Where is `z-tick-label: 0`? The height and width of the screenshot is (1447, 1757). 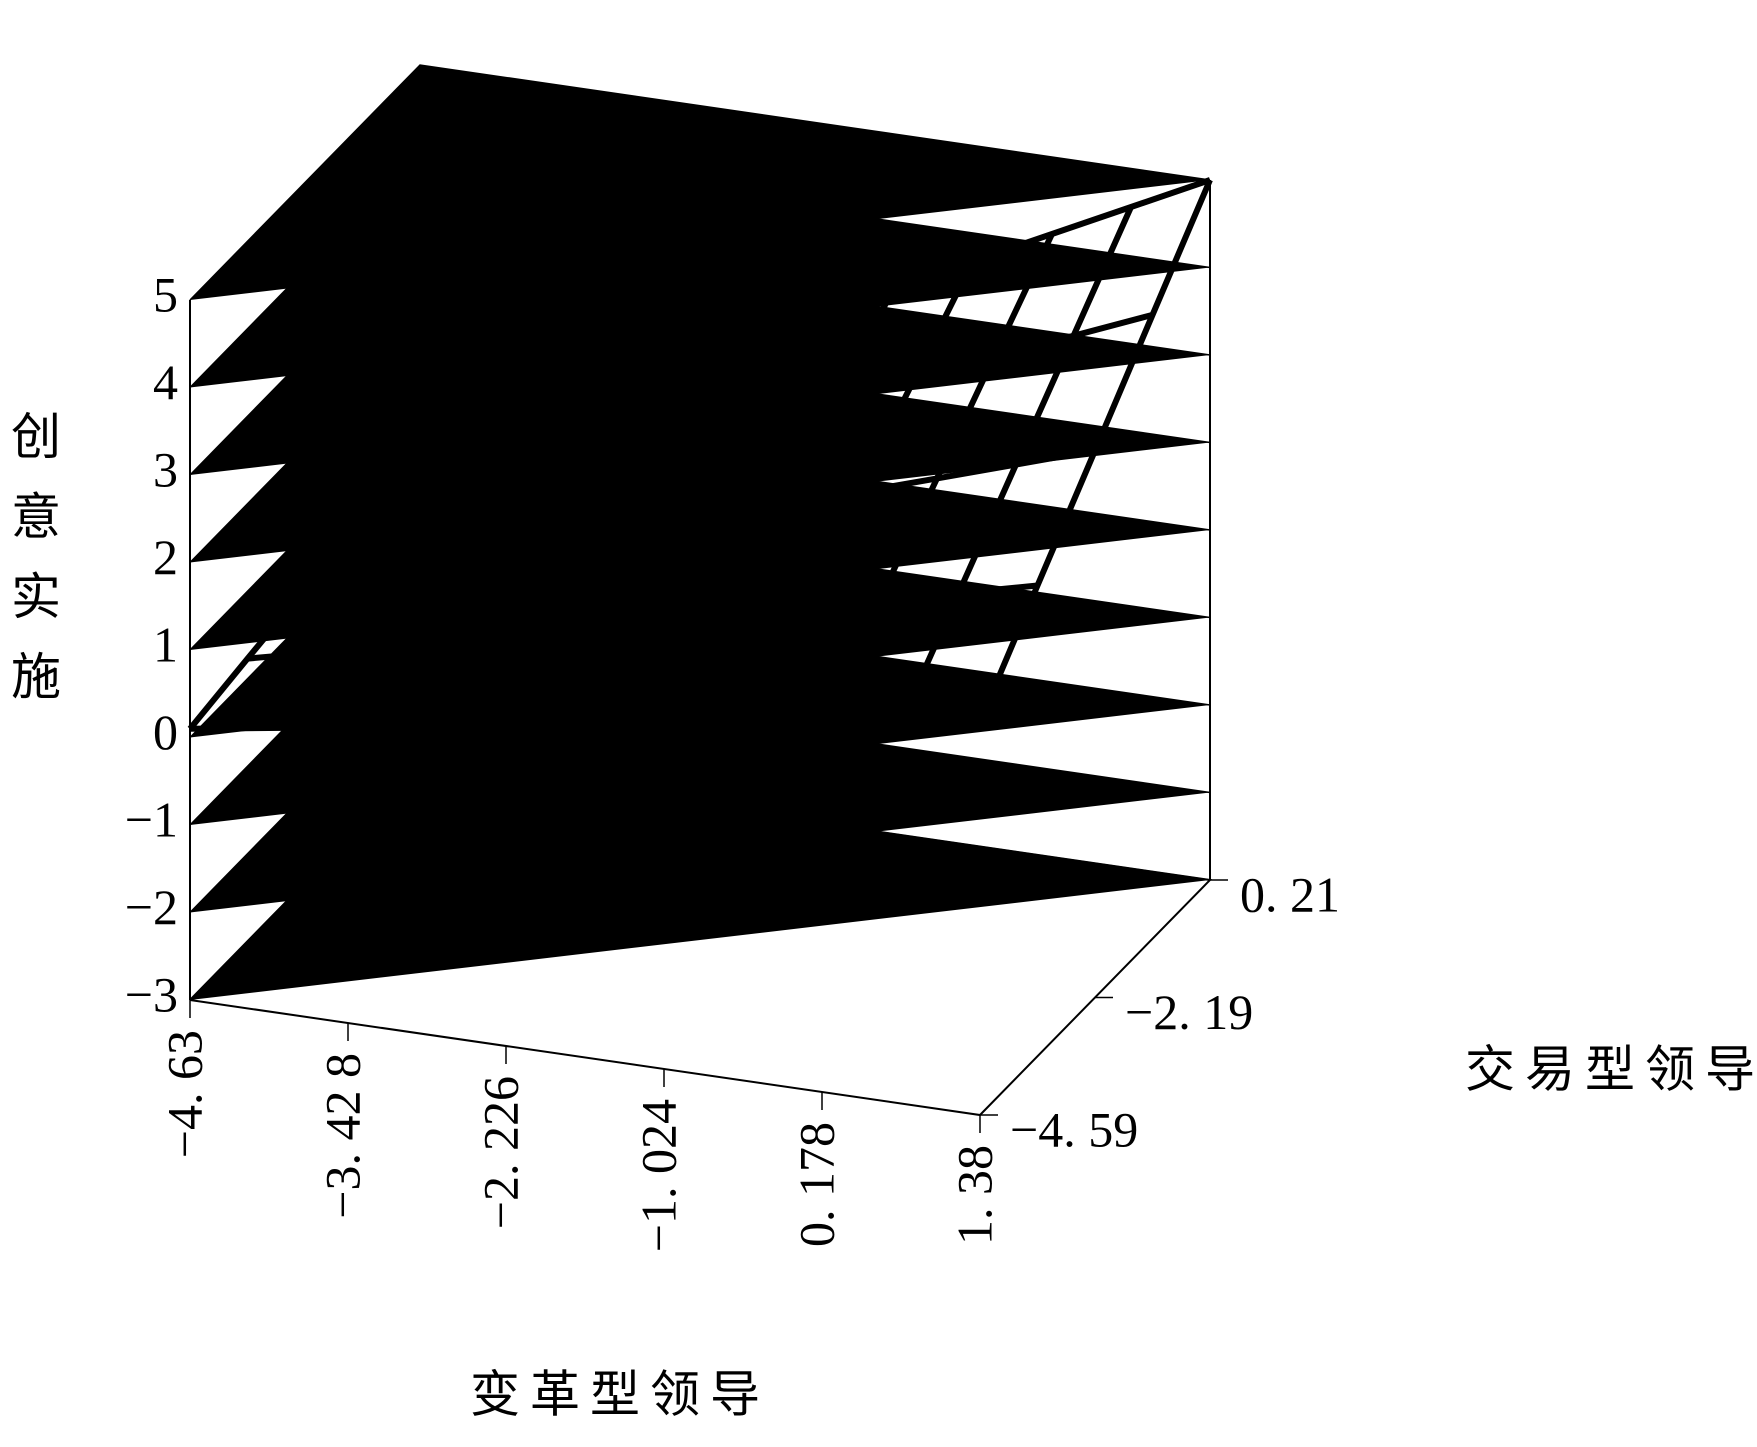
z-tick-label: 0 is located at coordinates (165, 732).